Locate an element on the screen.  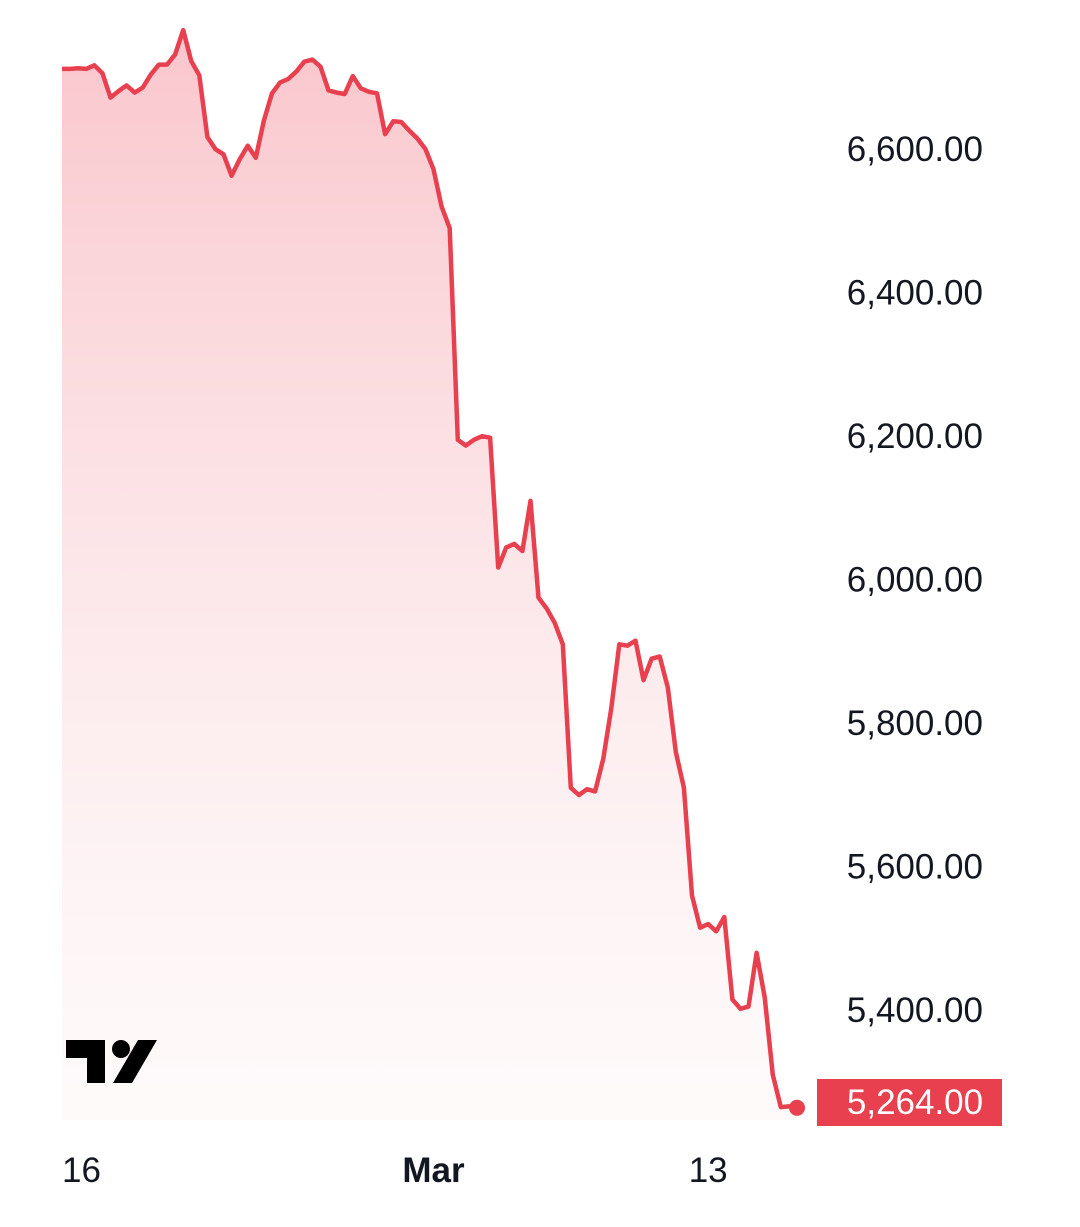
tradingview-logo-icon is located at coordinates (111, 1061).